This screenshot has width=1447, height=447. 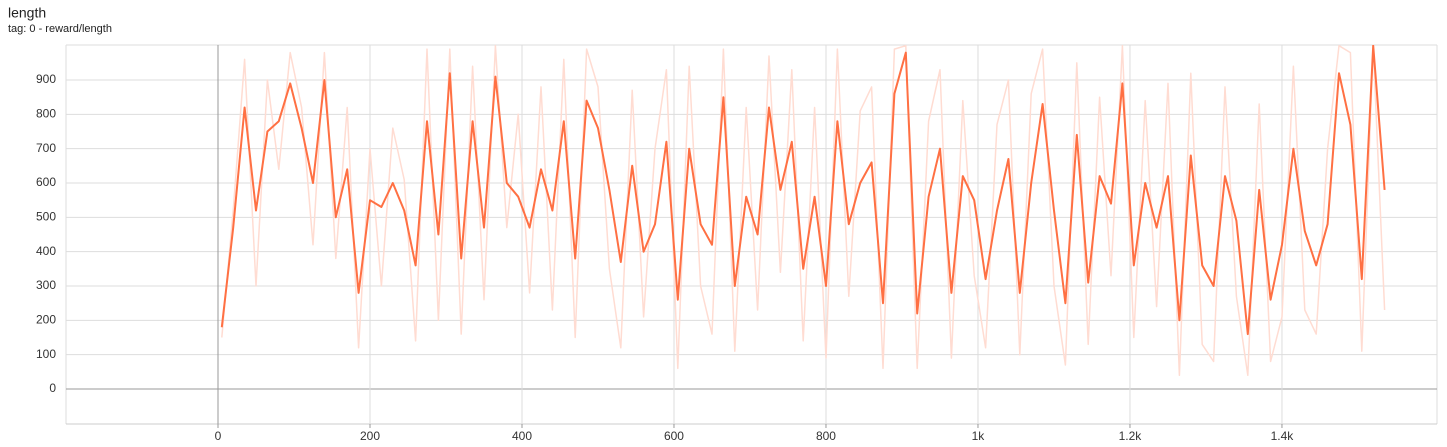 What do you see at coordinates (826, 436) in the screenshot?
I see `x-tick-label: 800` at bounding box center [826, 436].